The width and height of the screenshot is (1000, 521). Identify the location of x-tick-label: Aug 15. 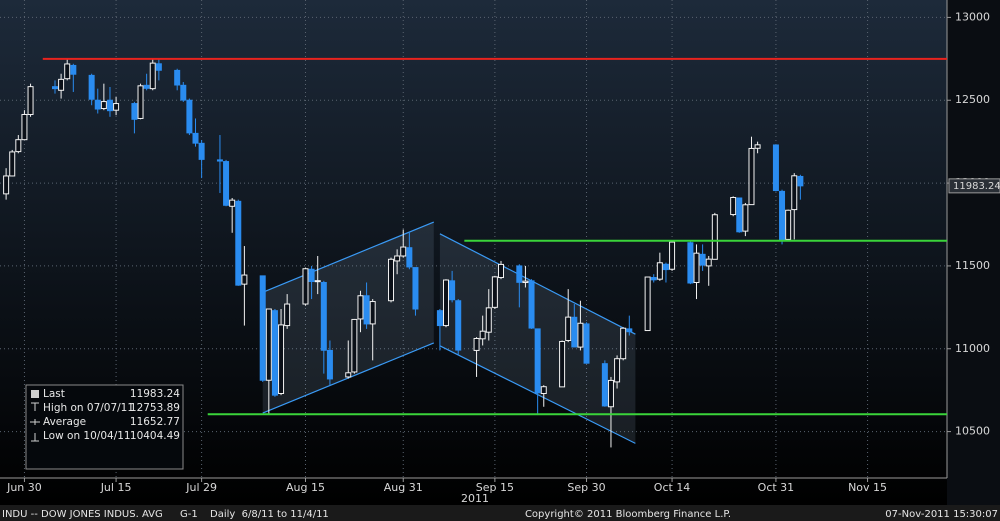
(305, 487).